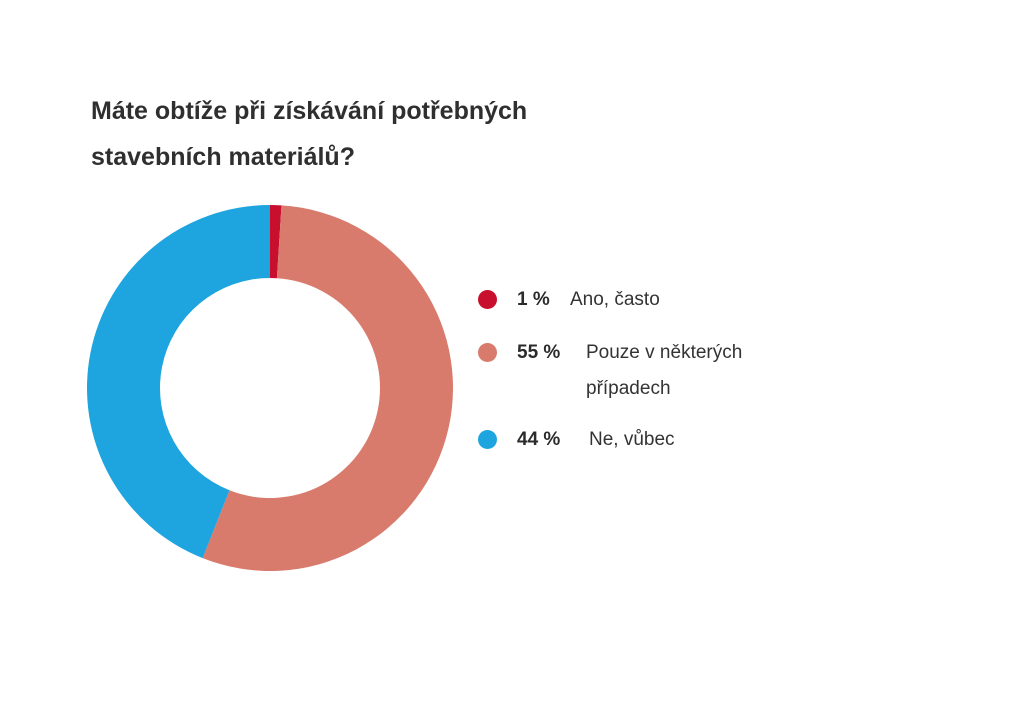 This screenshot has height=723, width=1024. What do you see at coordinates (539, 352) in the screenshot?
I see `legend-value-pouze-v-nekterych-pripadech: 55 %` at bounding box center [539, 352].